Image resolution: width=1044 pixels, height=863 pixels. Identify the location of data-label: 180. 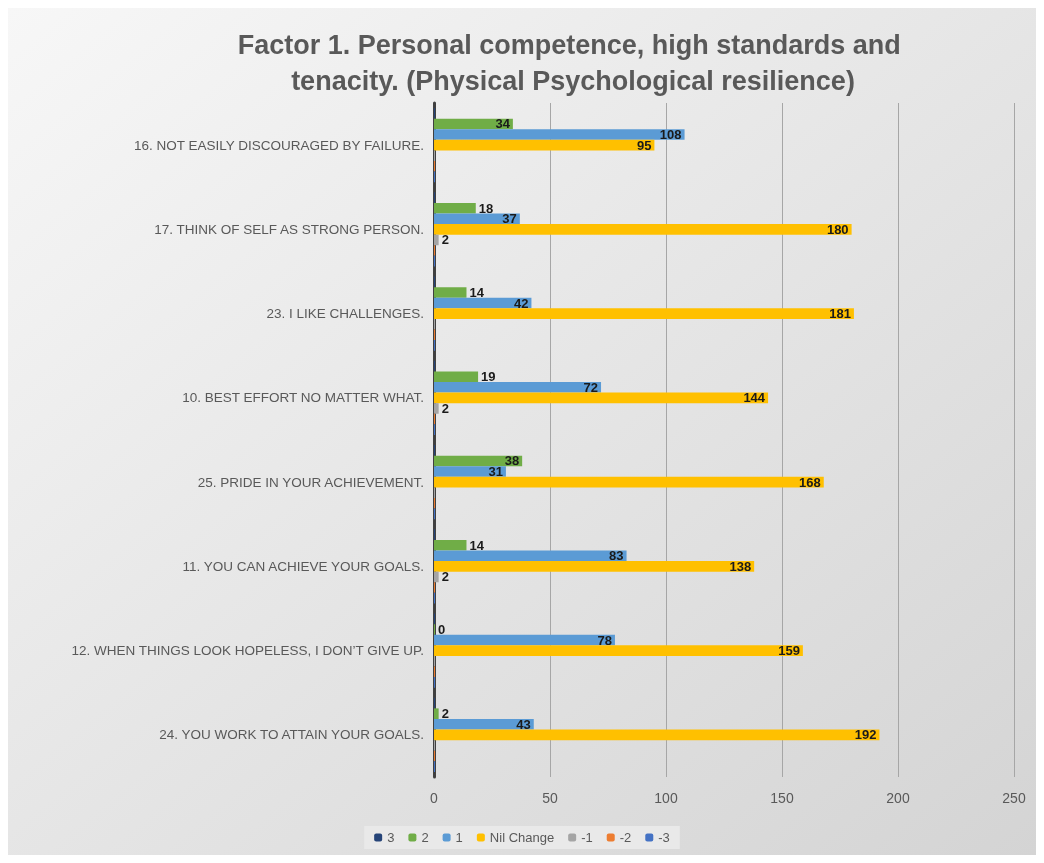
(837, 229).